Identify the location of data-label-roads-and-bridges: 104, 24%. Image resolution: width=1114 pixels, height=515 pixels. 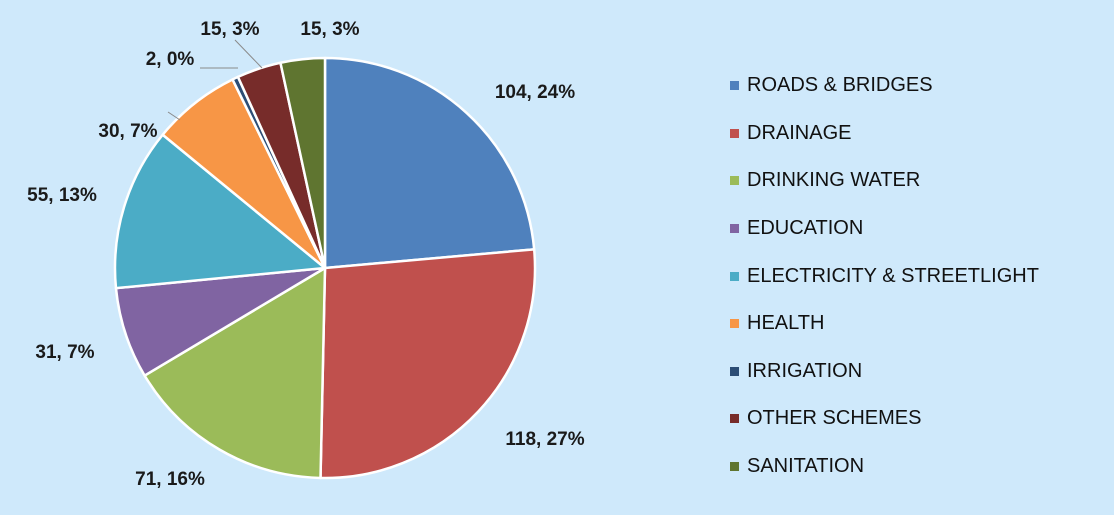
(535, 92).